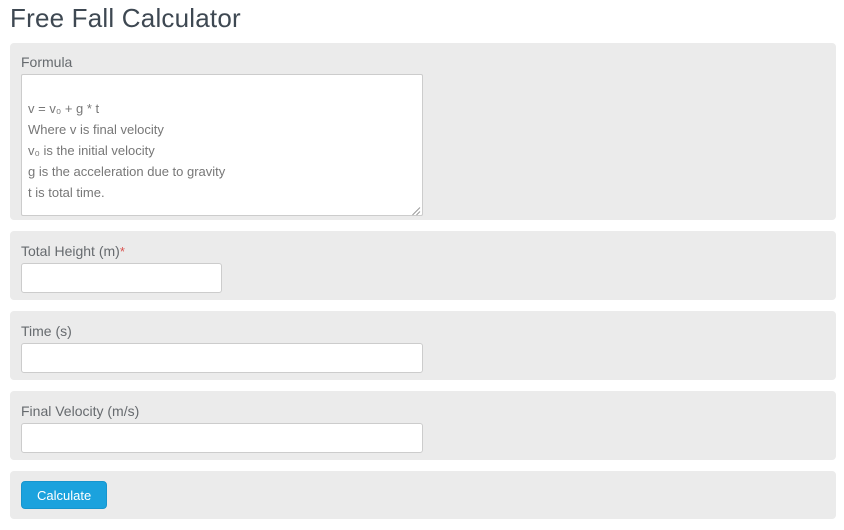 Image resolution: width=844 pixels, height=530 pixels. Describe the element at coordinates (80, 411) in the screenshot. I see `final-velocity-label: Final Velocity (m/s)` at that location.